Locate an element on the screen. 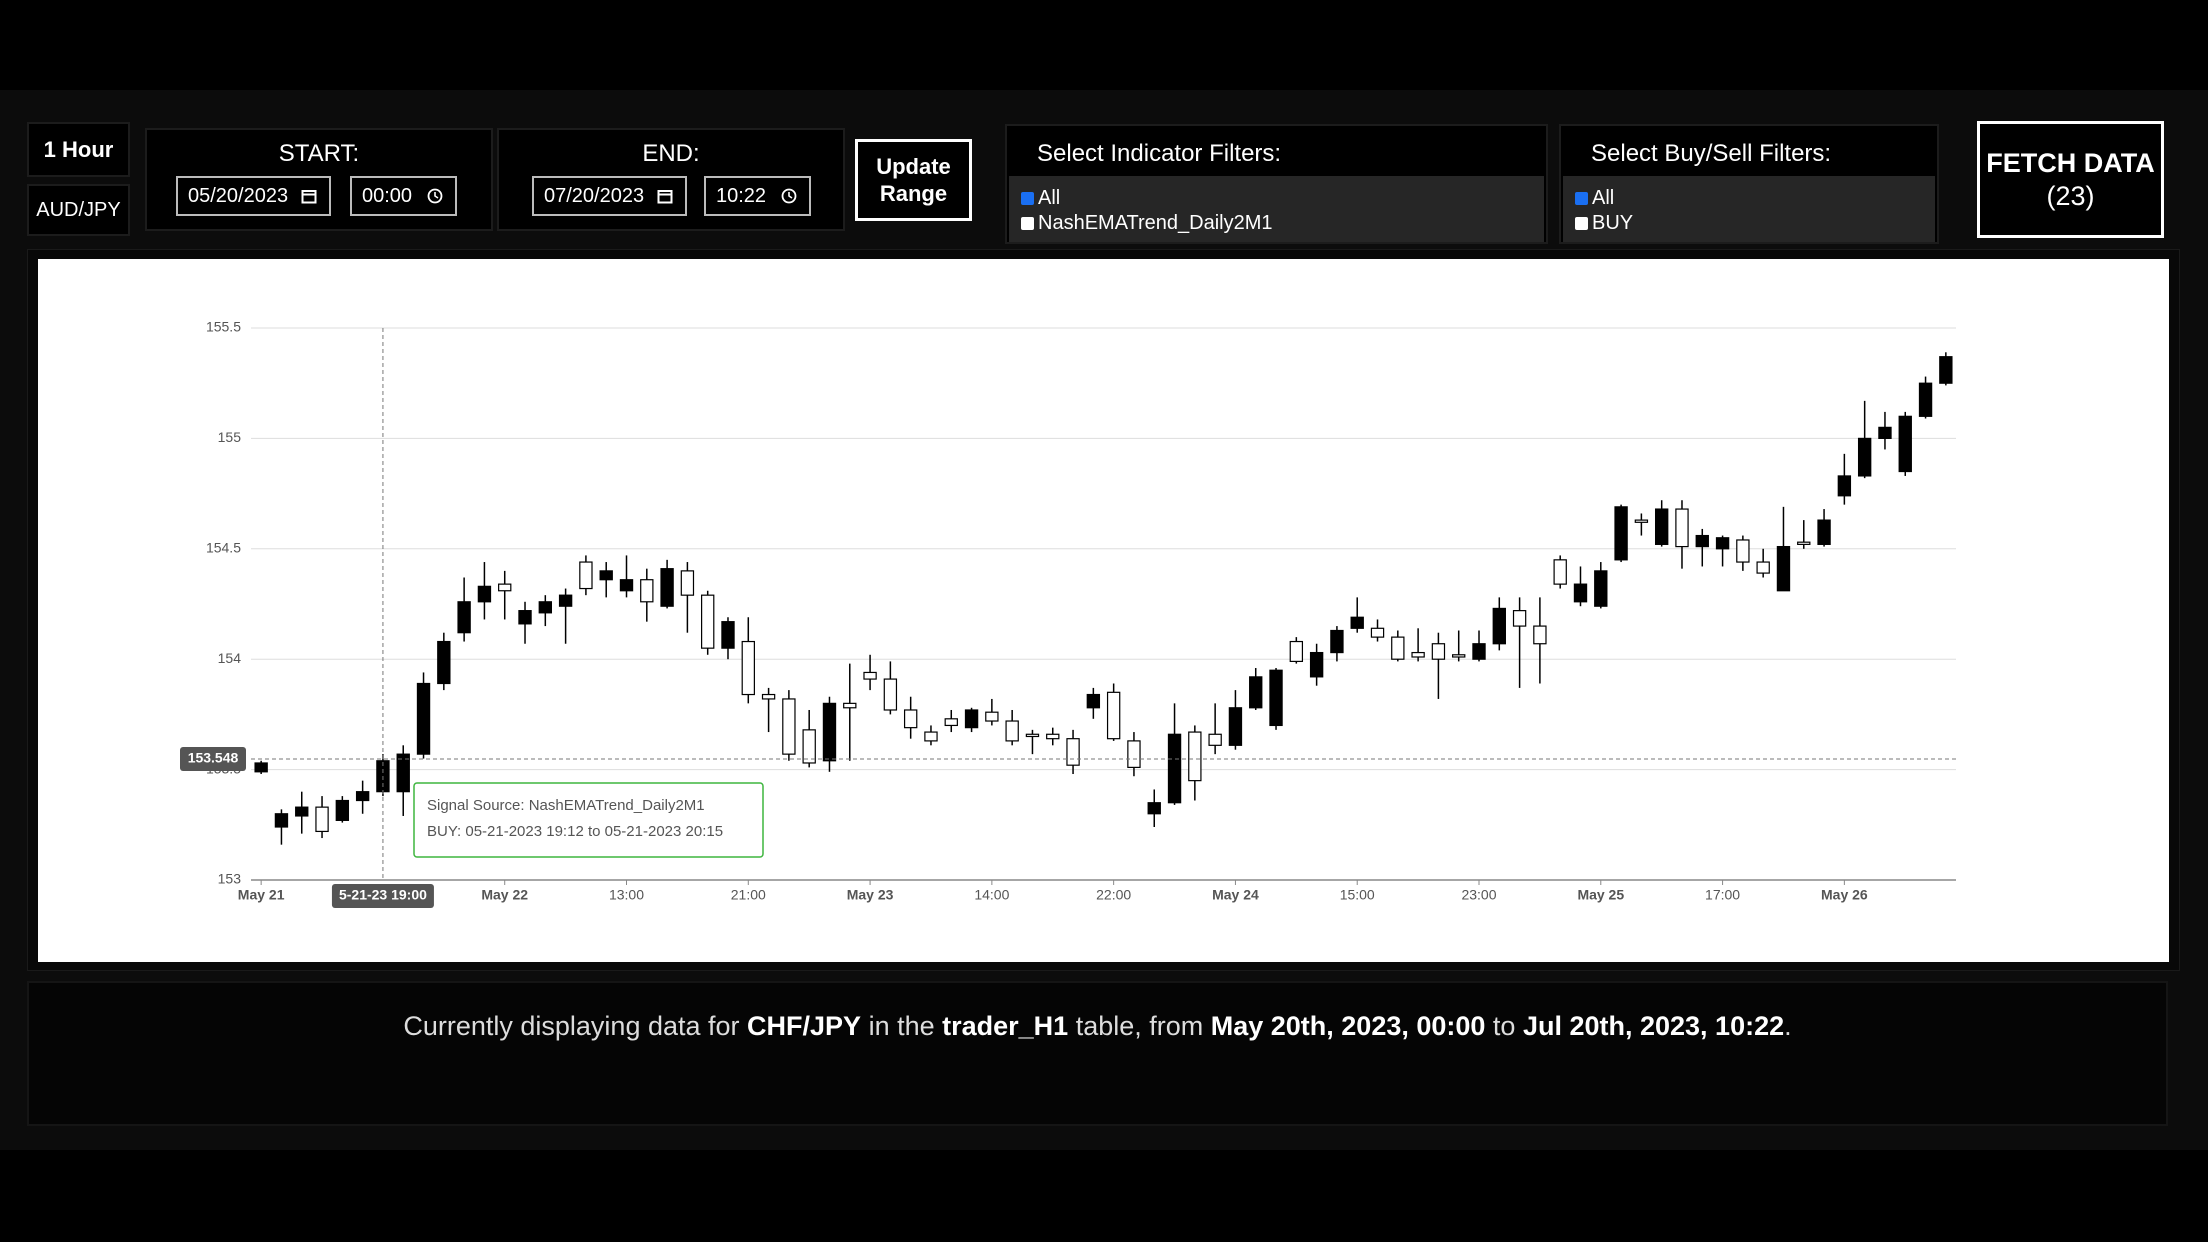 Image resolution: width=2208 pixels, height=1242 pixels. x-tick-label: May 25 is located at coordinates (1600, 895).